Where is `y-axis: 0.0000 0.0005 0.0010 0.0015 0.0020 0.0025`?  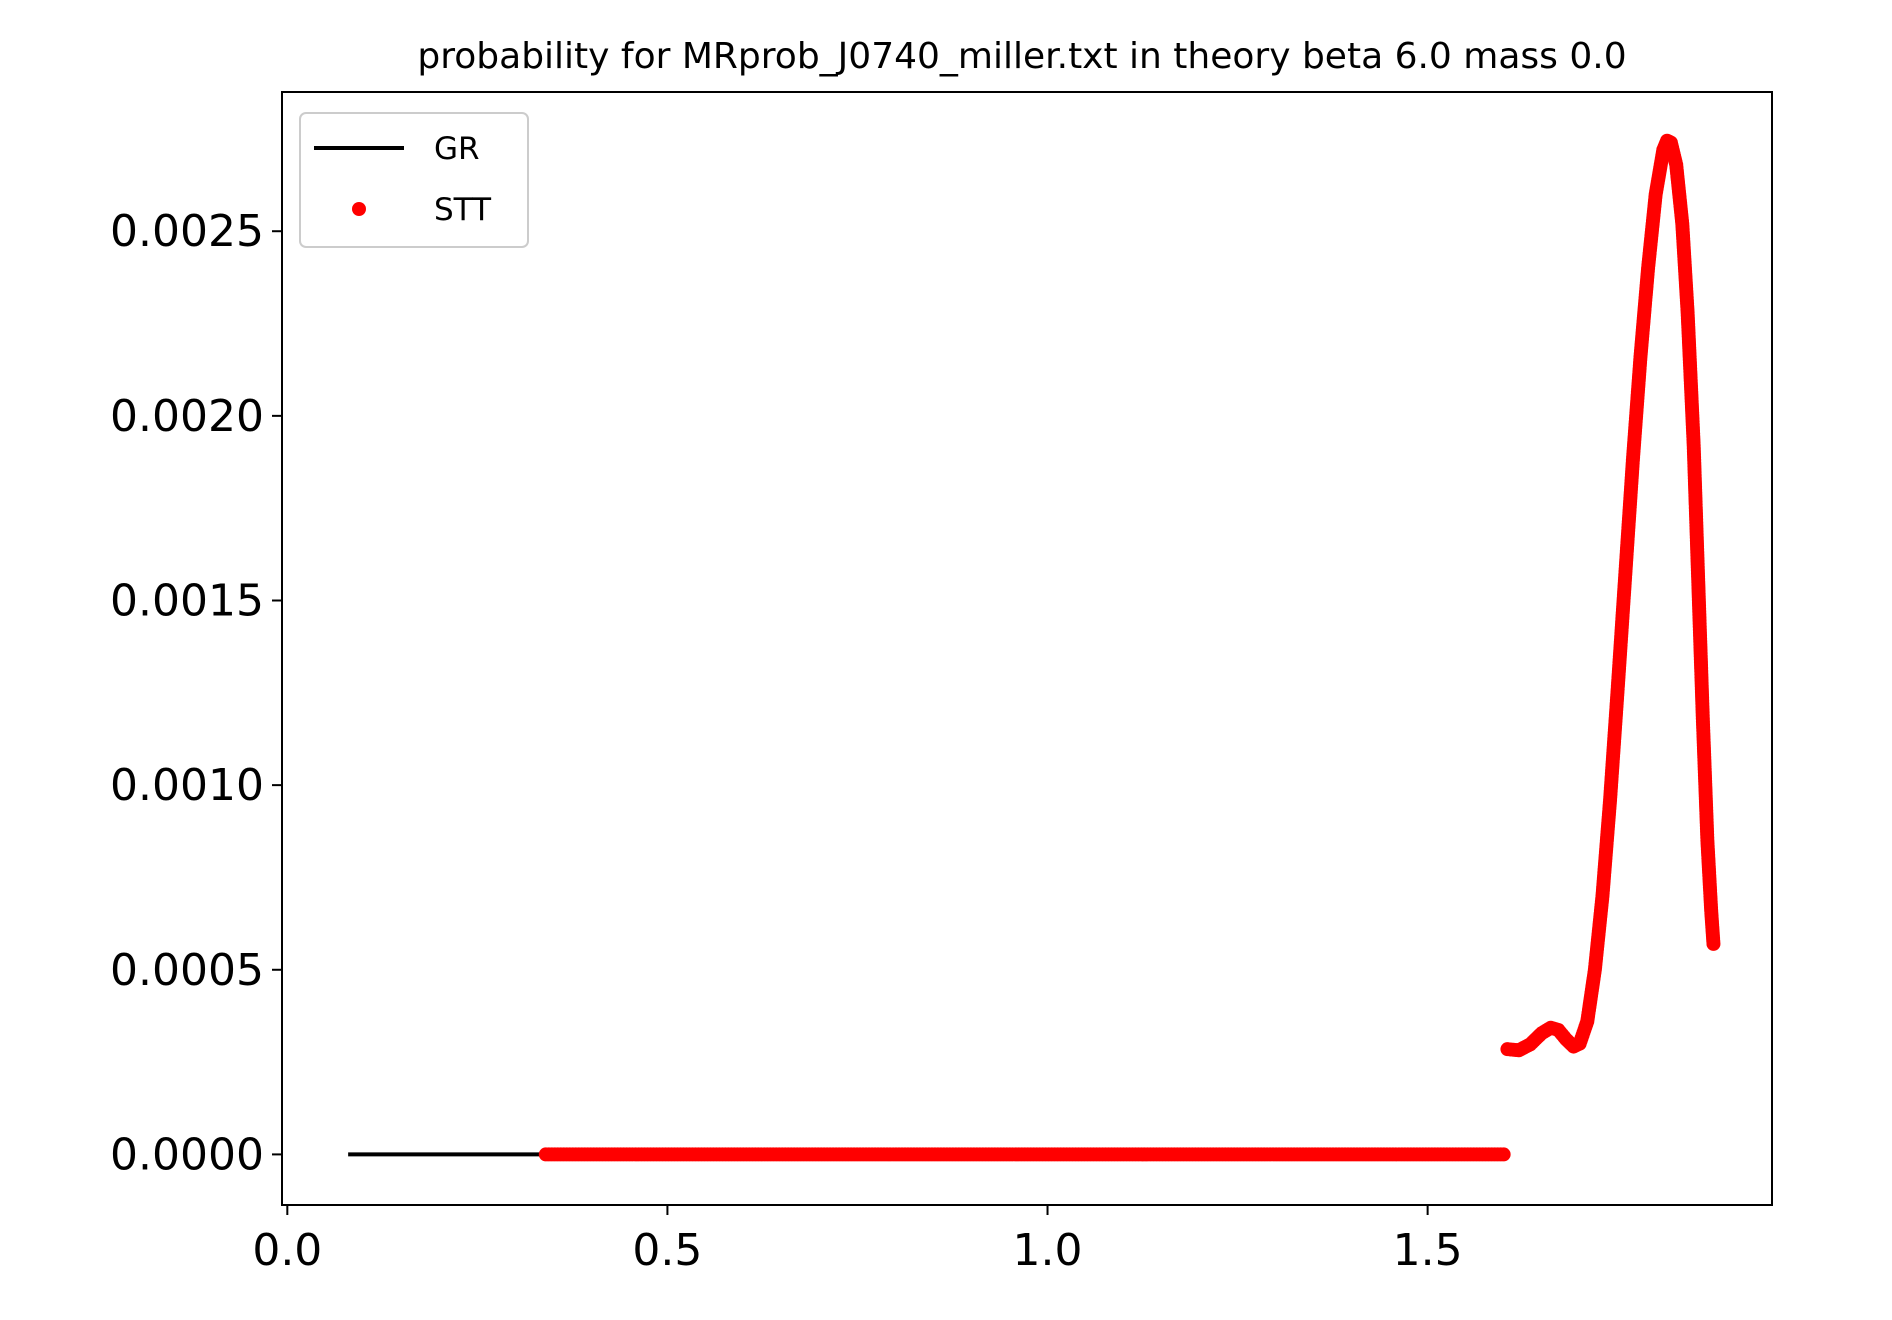 y-axis: 0.0000 0.0005 0.0010 0.0015 0.0020 0.0025 is located at coordinates (196, 693).